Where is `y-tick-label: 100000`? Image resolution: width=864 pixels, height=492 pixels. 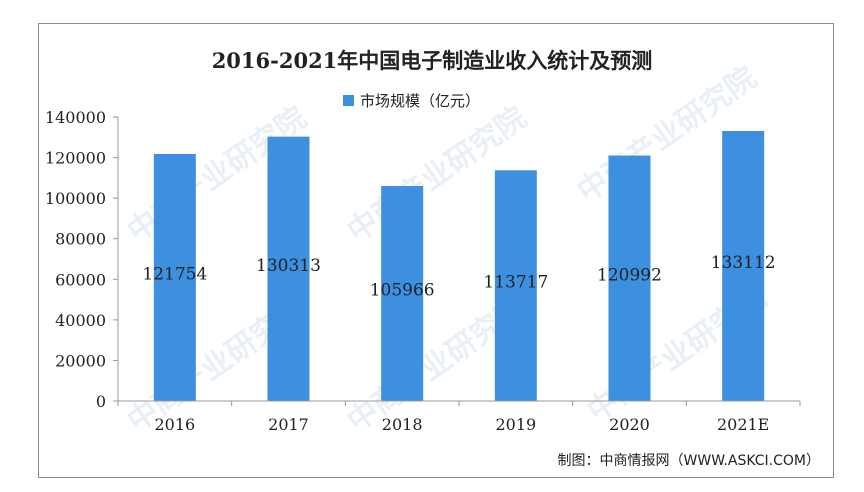 y-tick-label: 100000 is located at coordinates (75, 198).